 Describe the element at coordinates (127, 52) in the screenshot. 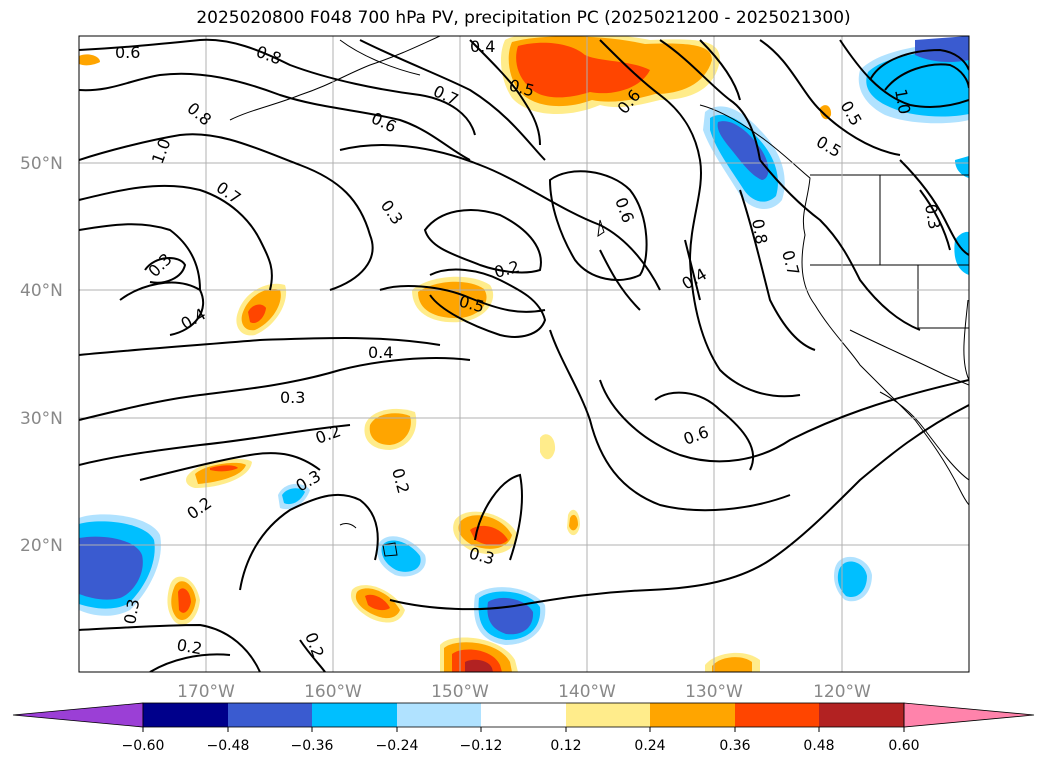

I see `svg-text: 0.6` at that location.